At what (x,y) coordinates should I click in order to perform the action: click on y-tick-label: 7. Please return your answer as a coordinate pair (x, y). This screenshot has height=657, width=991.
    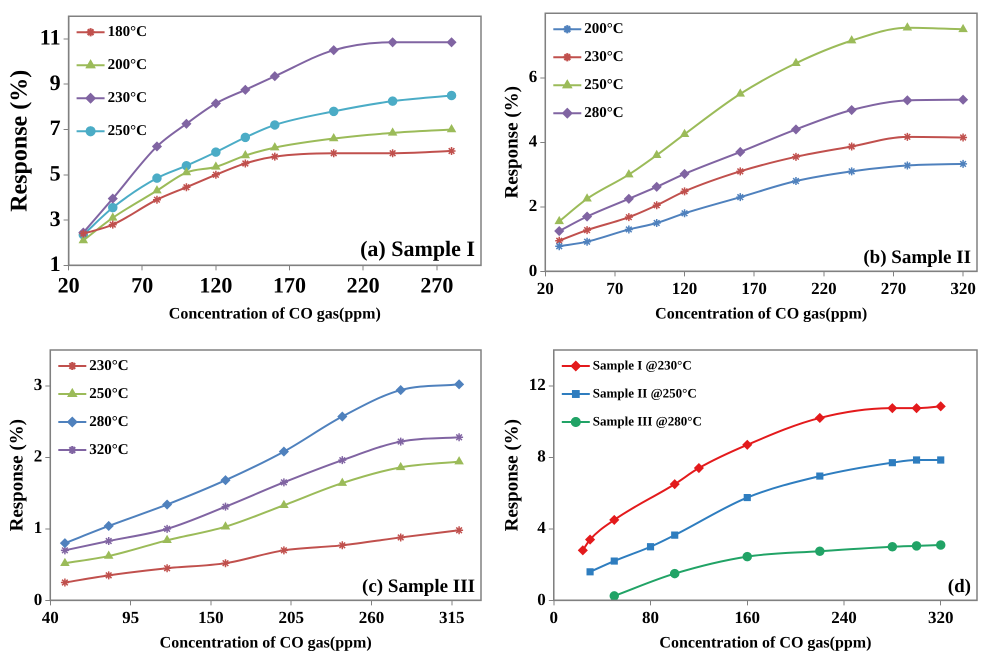
    Looking at the image, I should click on (55, 127).